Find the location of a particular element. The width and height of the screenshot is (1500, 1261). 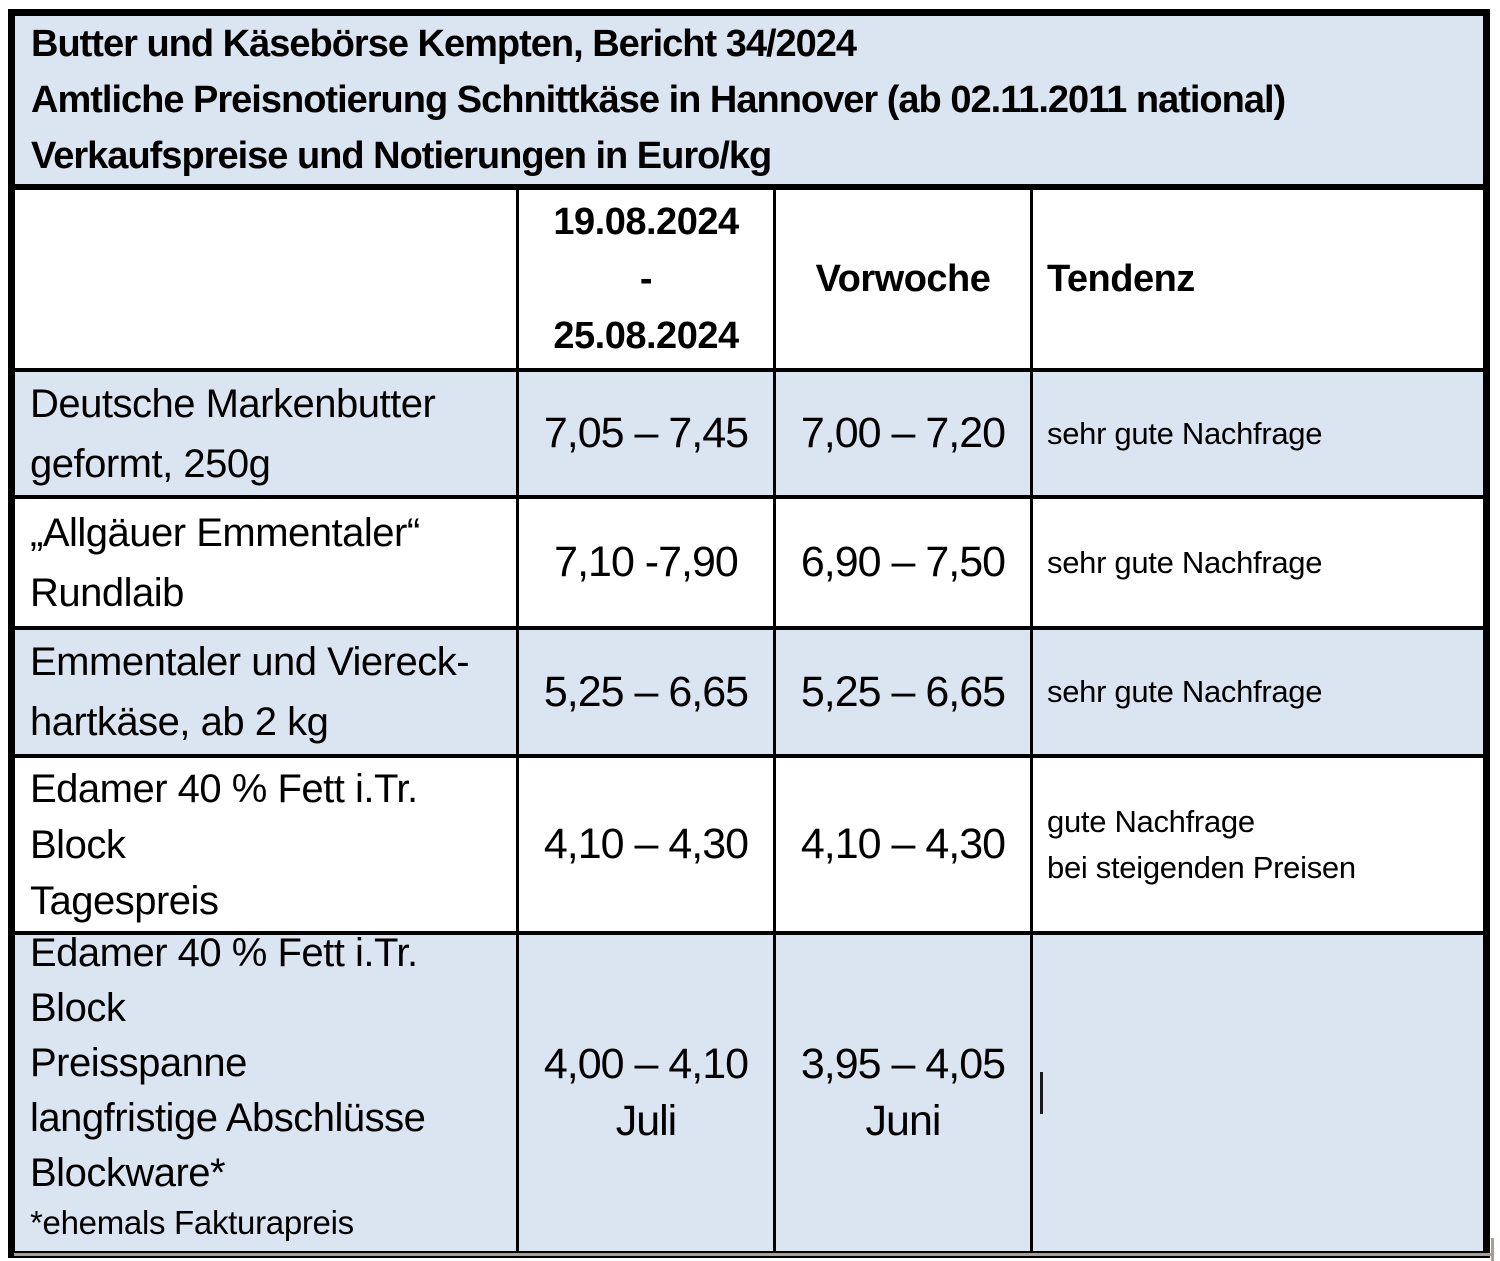

price-range: 3,95 – 4,05 is located at coordinates (903, 1064).